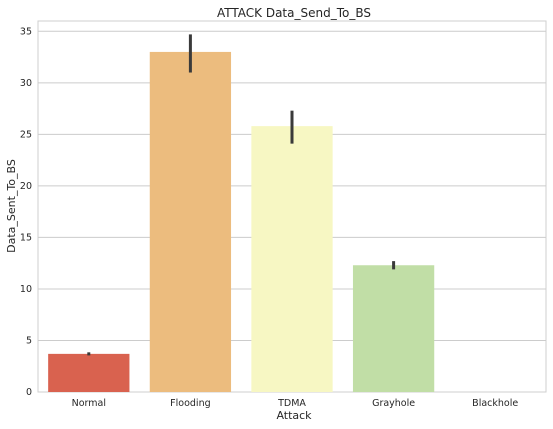 The height and width of the screenshot is (429, 553). Describe the element at coordinates (294, 13) in the screenshot. I see `chart-title: ATTACK Data_Send_To_BS` at that location.